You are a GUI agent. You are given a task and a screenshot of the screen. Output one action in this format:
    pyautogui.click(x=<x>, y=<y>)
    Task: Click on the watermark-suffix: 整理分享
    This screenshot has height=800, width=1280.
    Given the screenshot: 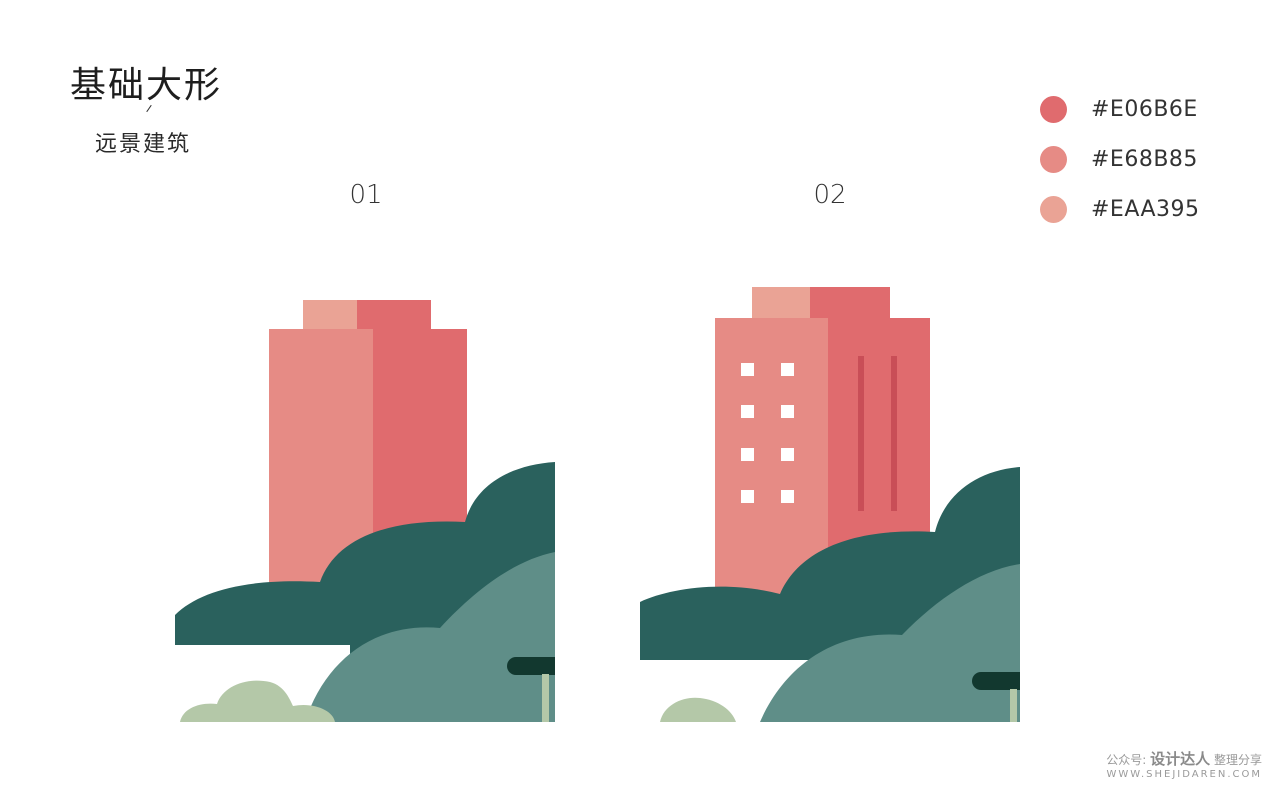 What is the action you would take?
    pyautogui.click(x=1237, y=760)
    